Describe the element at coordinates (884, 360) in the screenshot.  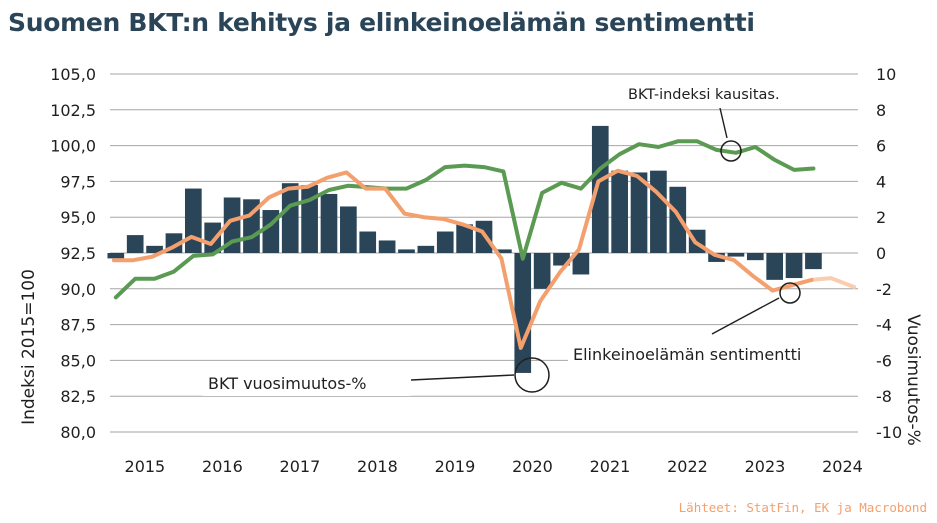
I see `y-tick-right: -6` at that location.